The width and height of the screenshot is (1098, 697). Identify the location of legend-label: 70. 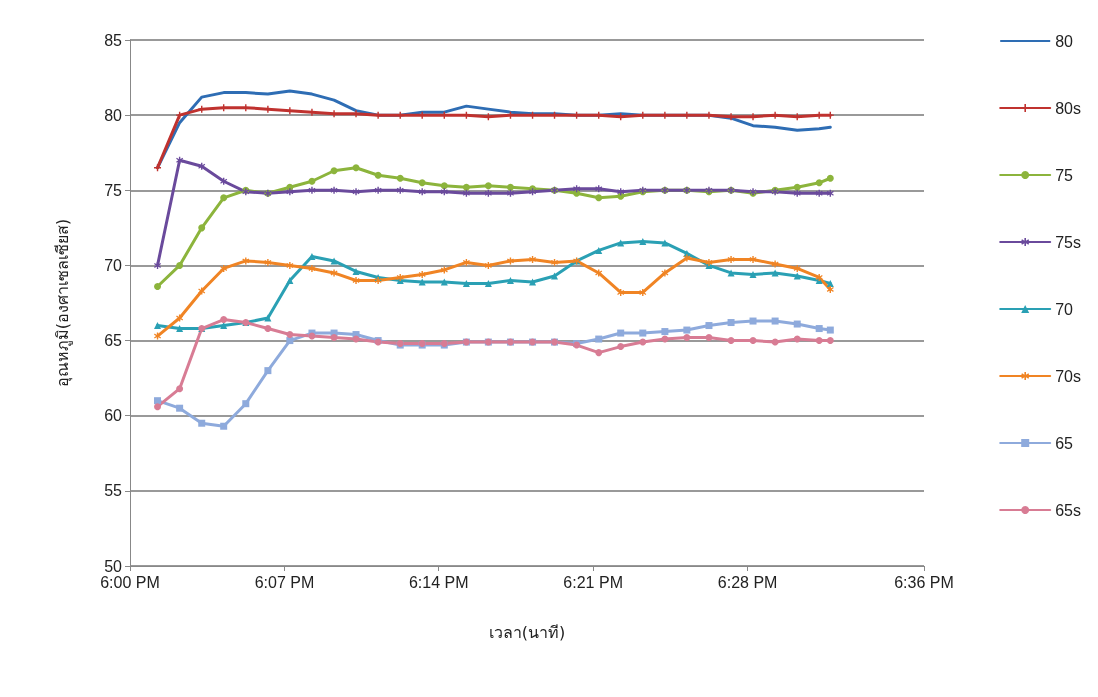
(1064, 309).